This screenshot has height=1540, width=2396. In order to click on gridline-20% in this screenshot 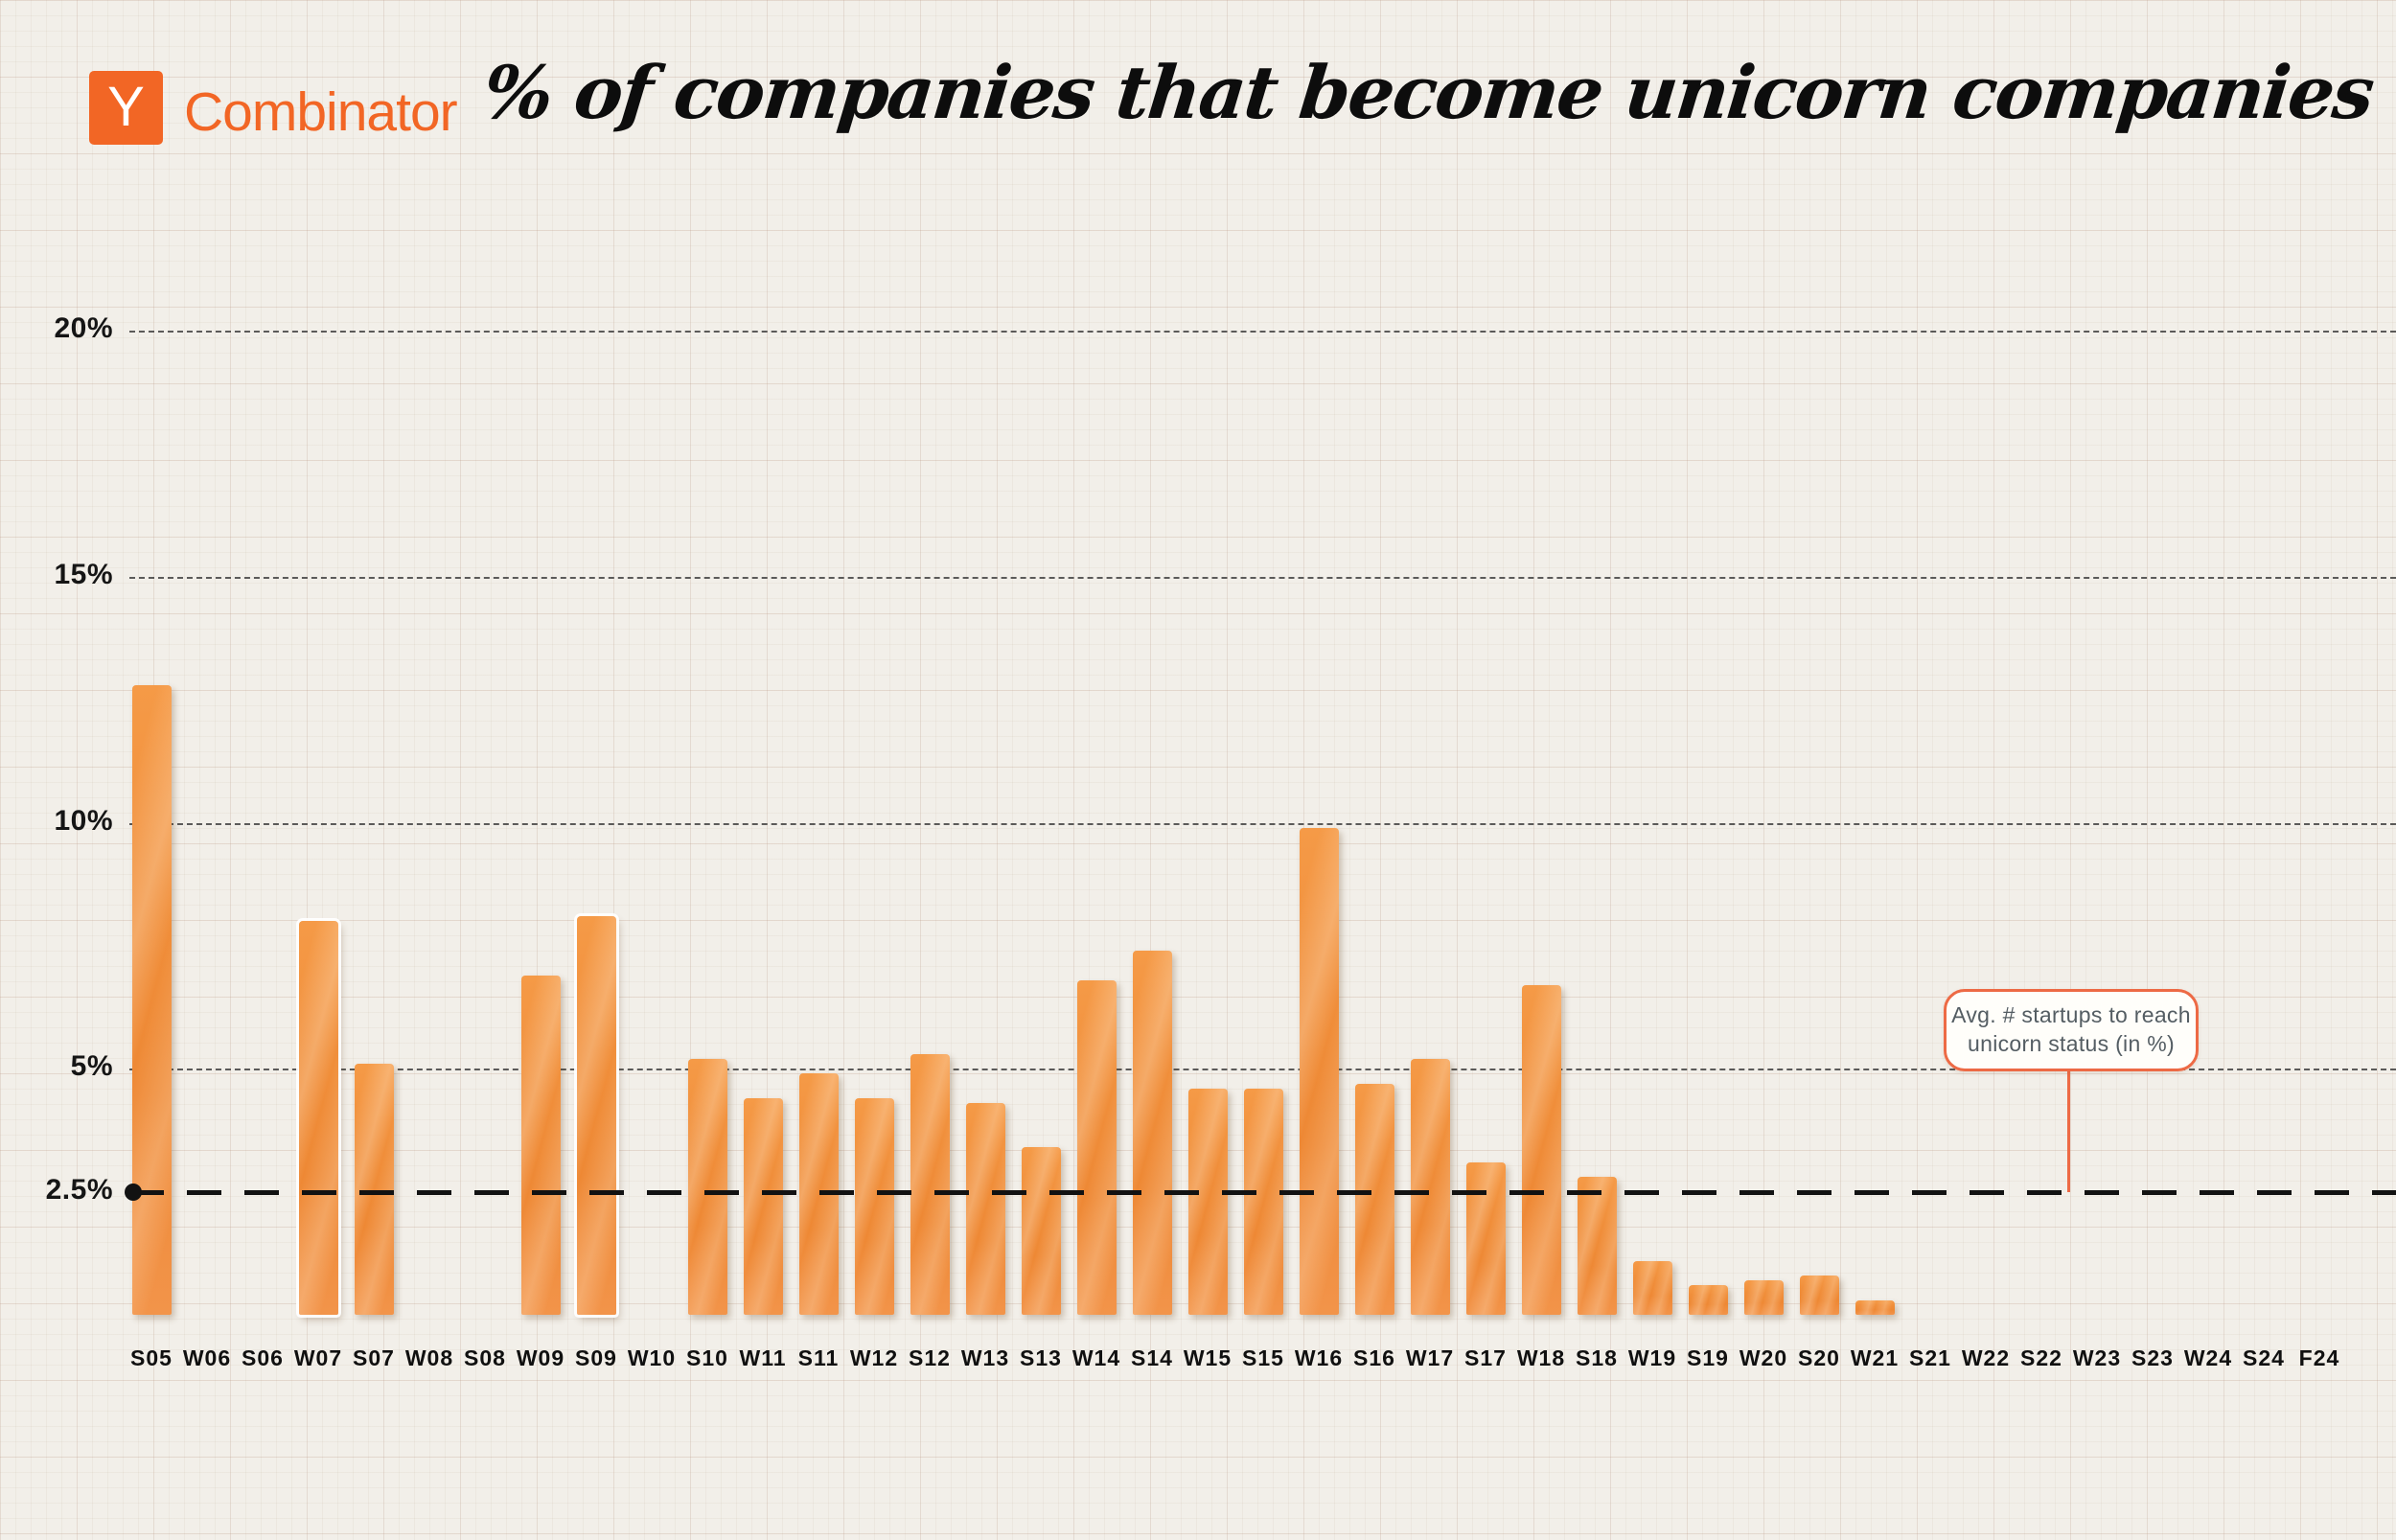, I will do `click(1263, 332)`.